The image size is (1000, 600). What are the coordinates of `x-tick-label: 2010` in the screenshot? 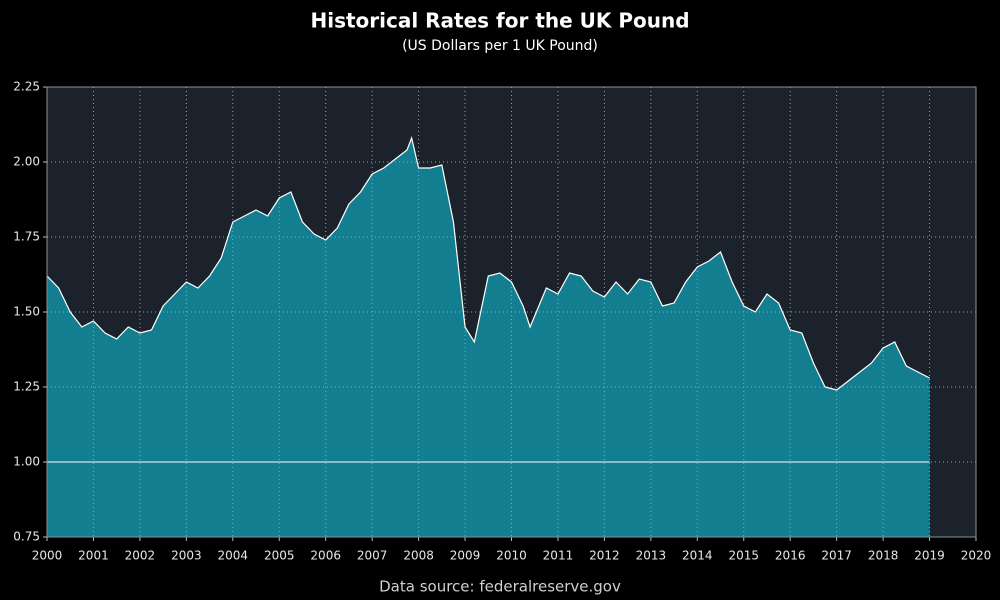 It's located at (511, 556).